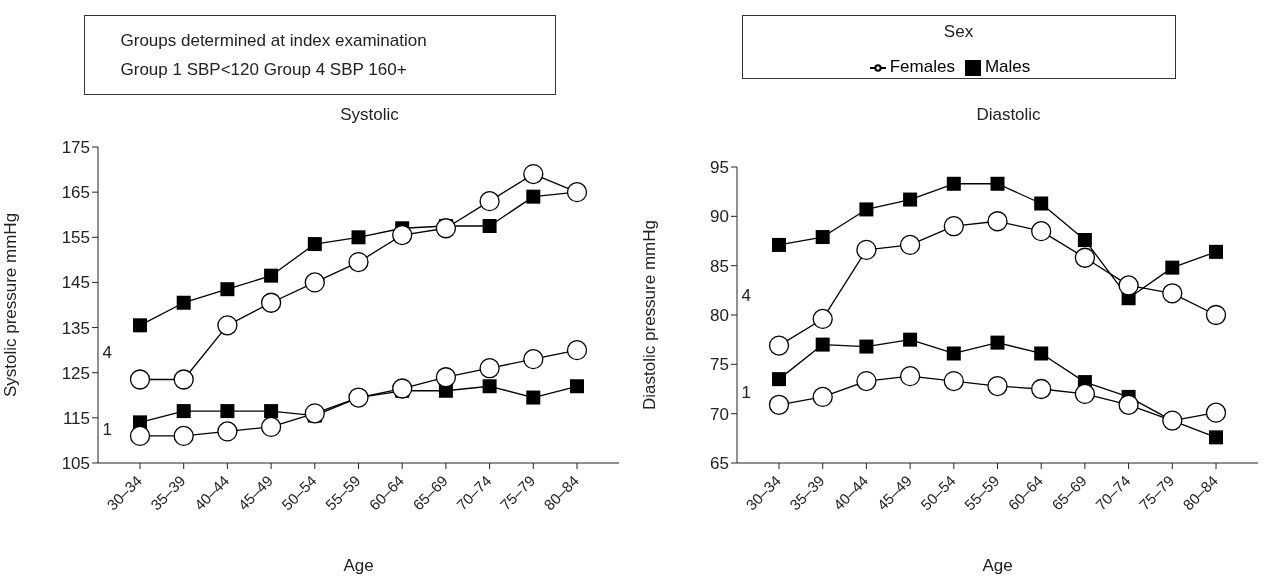 This screenshot has height=581, width=1279. I want to click on y-tick-label: 165, so click(75, 193).